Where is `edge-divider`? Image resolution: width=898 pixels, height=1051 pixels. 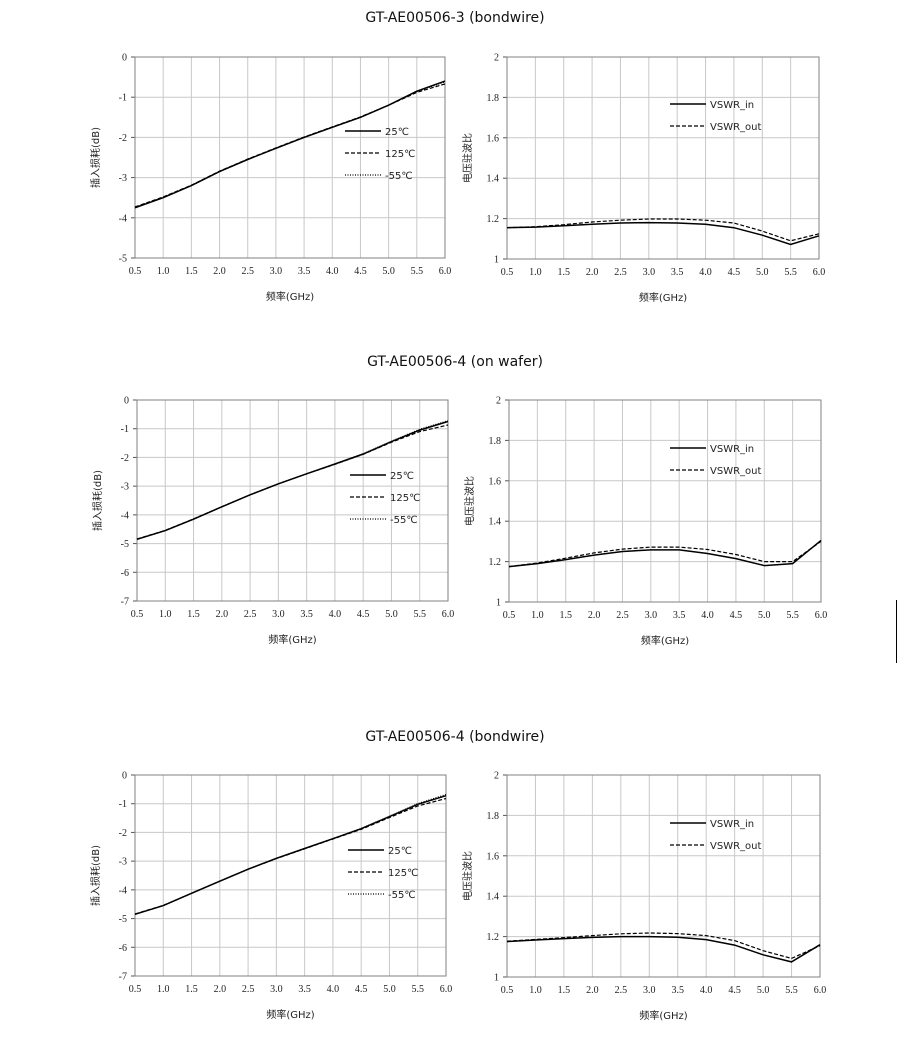
edge-divider is located at coordinates (896, 631).